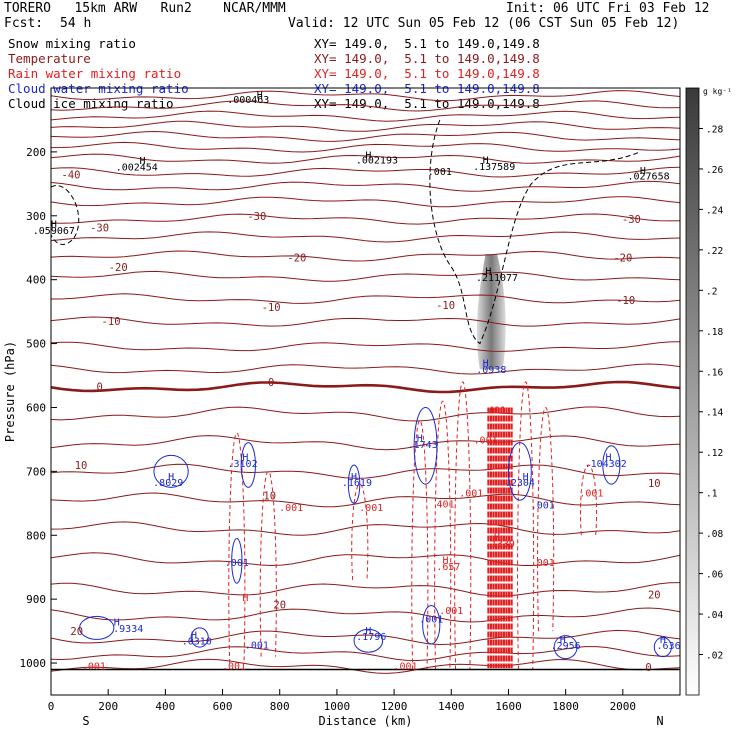 The image size is (740, 740). I want to click on x-tick-label: 800, so click(280, 706).